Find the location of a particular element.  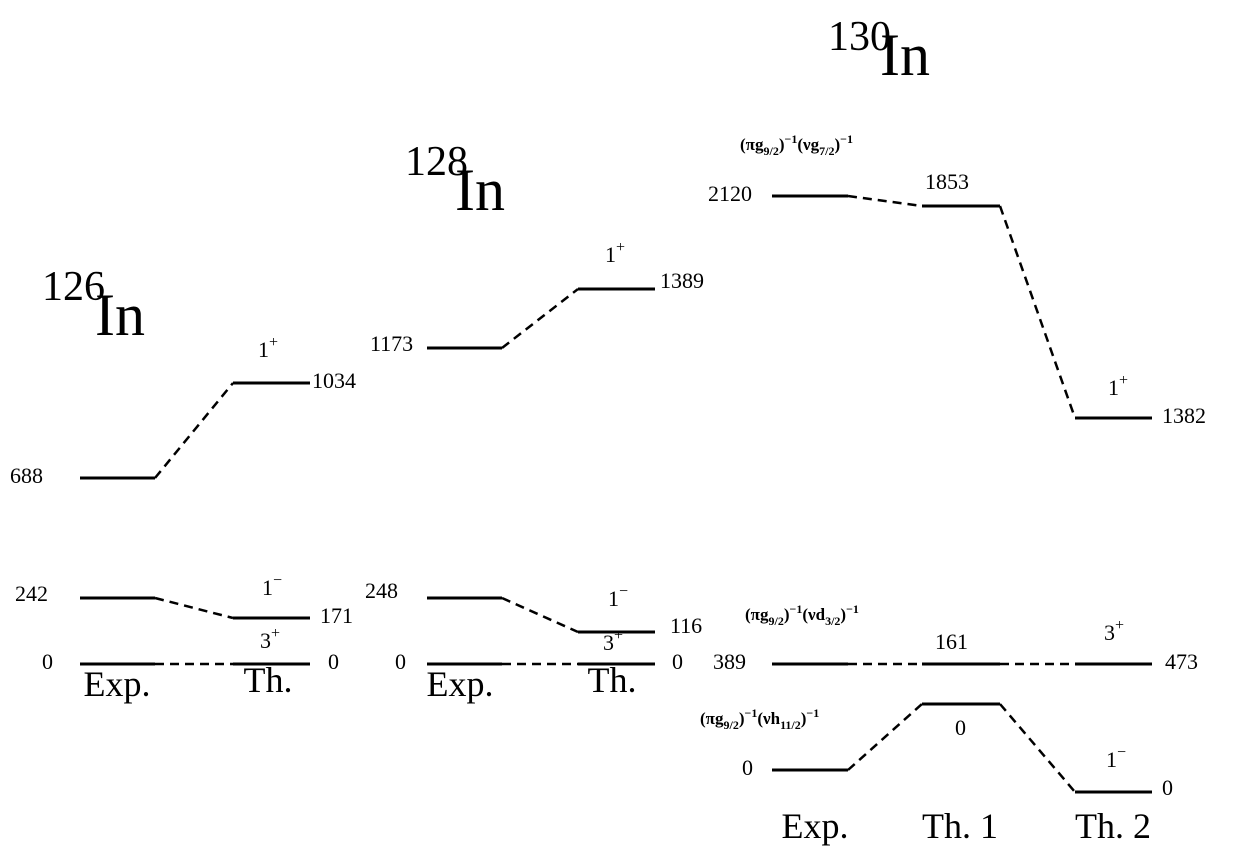

nucleus-title: 130In is located at coordinates (879, 51).